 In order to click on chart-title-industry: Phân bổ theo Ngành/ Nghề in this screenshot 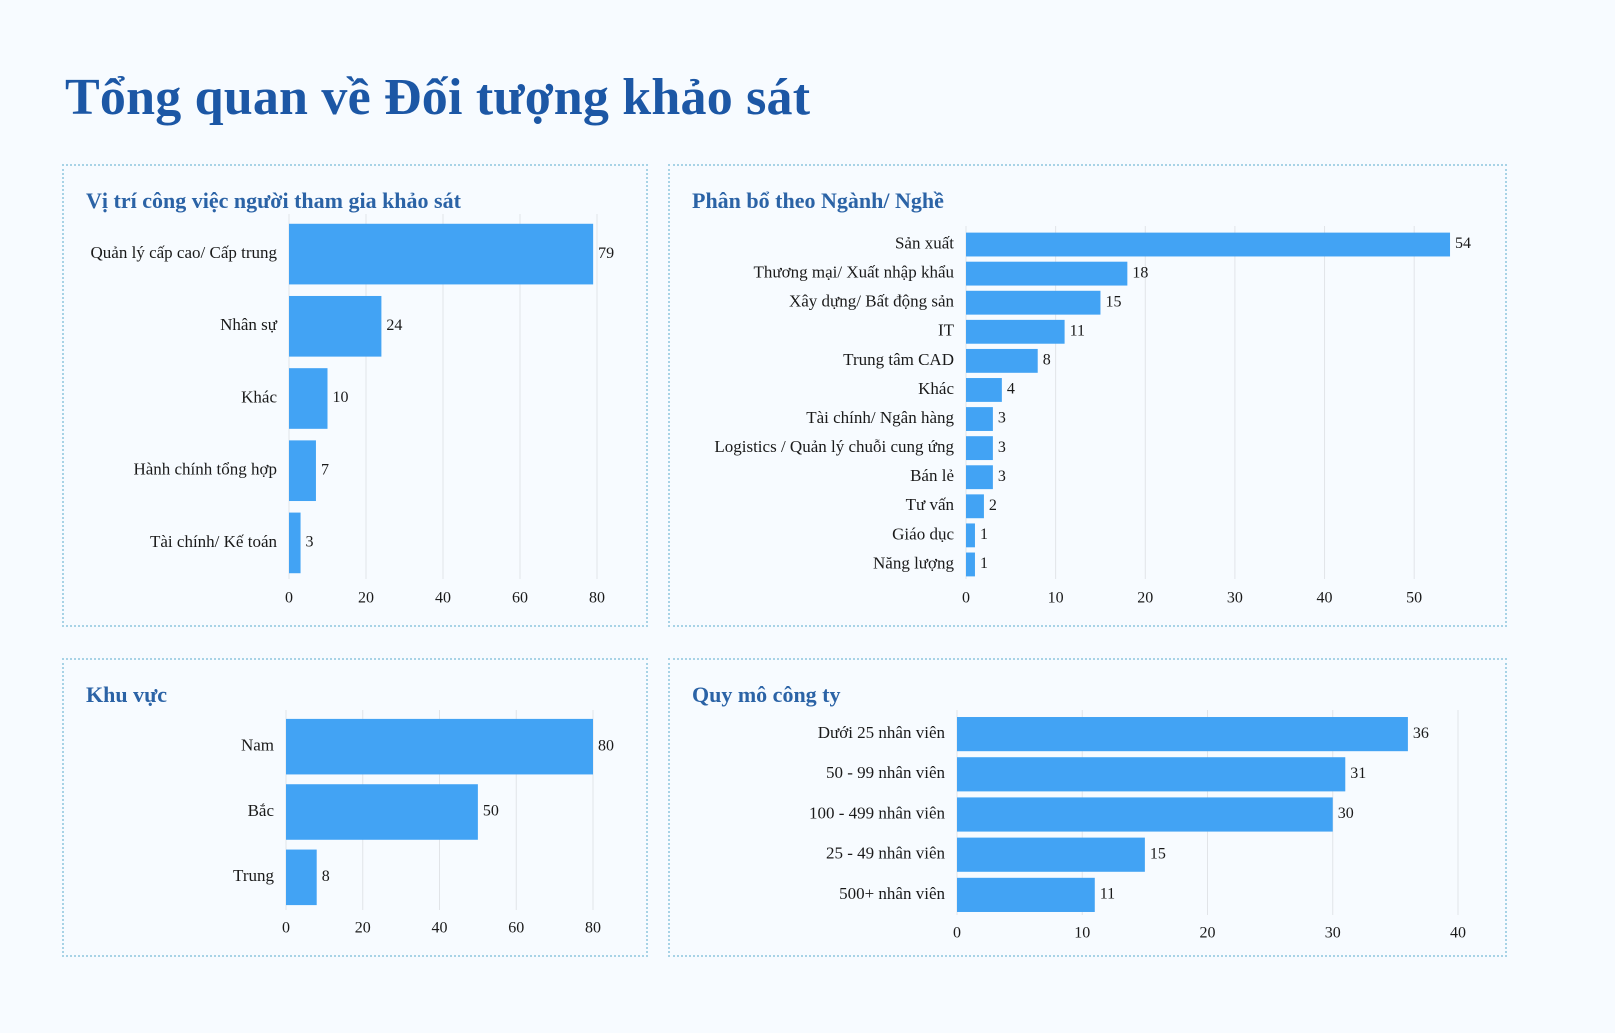, I will do `click(818, 200)`.